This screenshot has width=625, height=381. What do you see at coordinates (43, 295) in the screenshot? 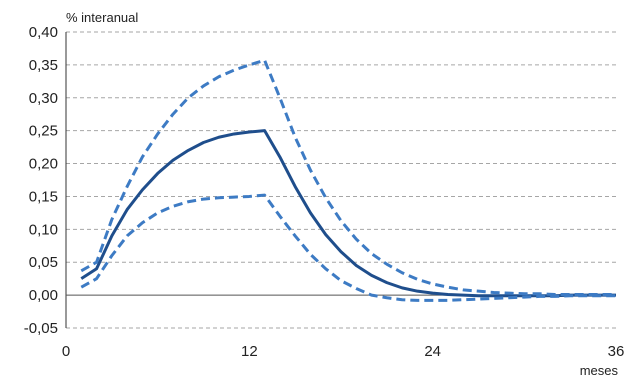
I see `y-tick-label: 0,00` at bounding box center [43, 295].